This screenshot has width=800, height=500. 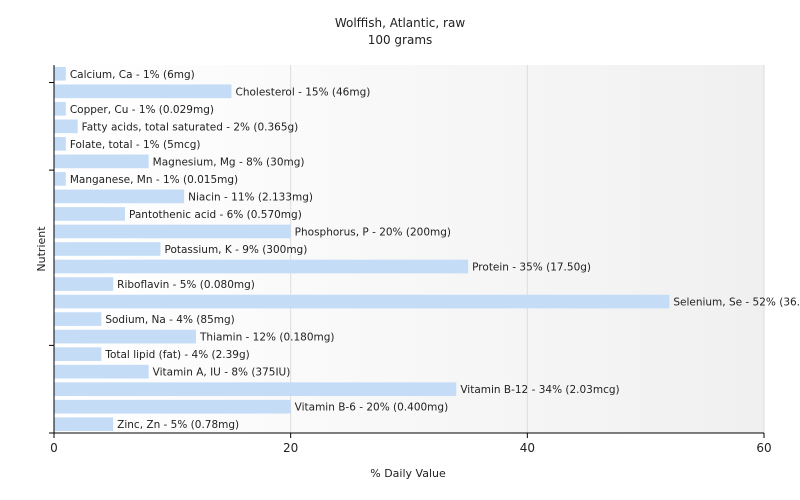 What do you see at coordinates (215, 215) in the screenshot?
I see `bar-label: Pantothenic acid - 6% (0.570mg)` at bounding box center [215, 215].